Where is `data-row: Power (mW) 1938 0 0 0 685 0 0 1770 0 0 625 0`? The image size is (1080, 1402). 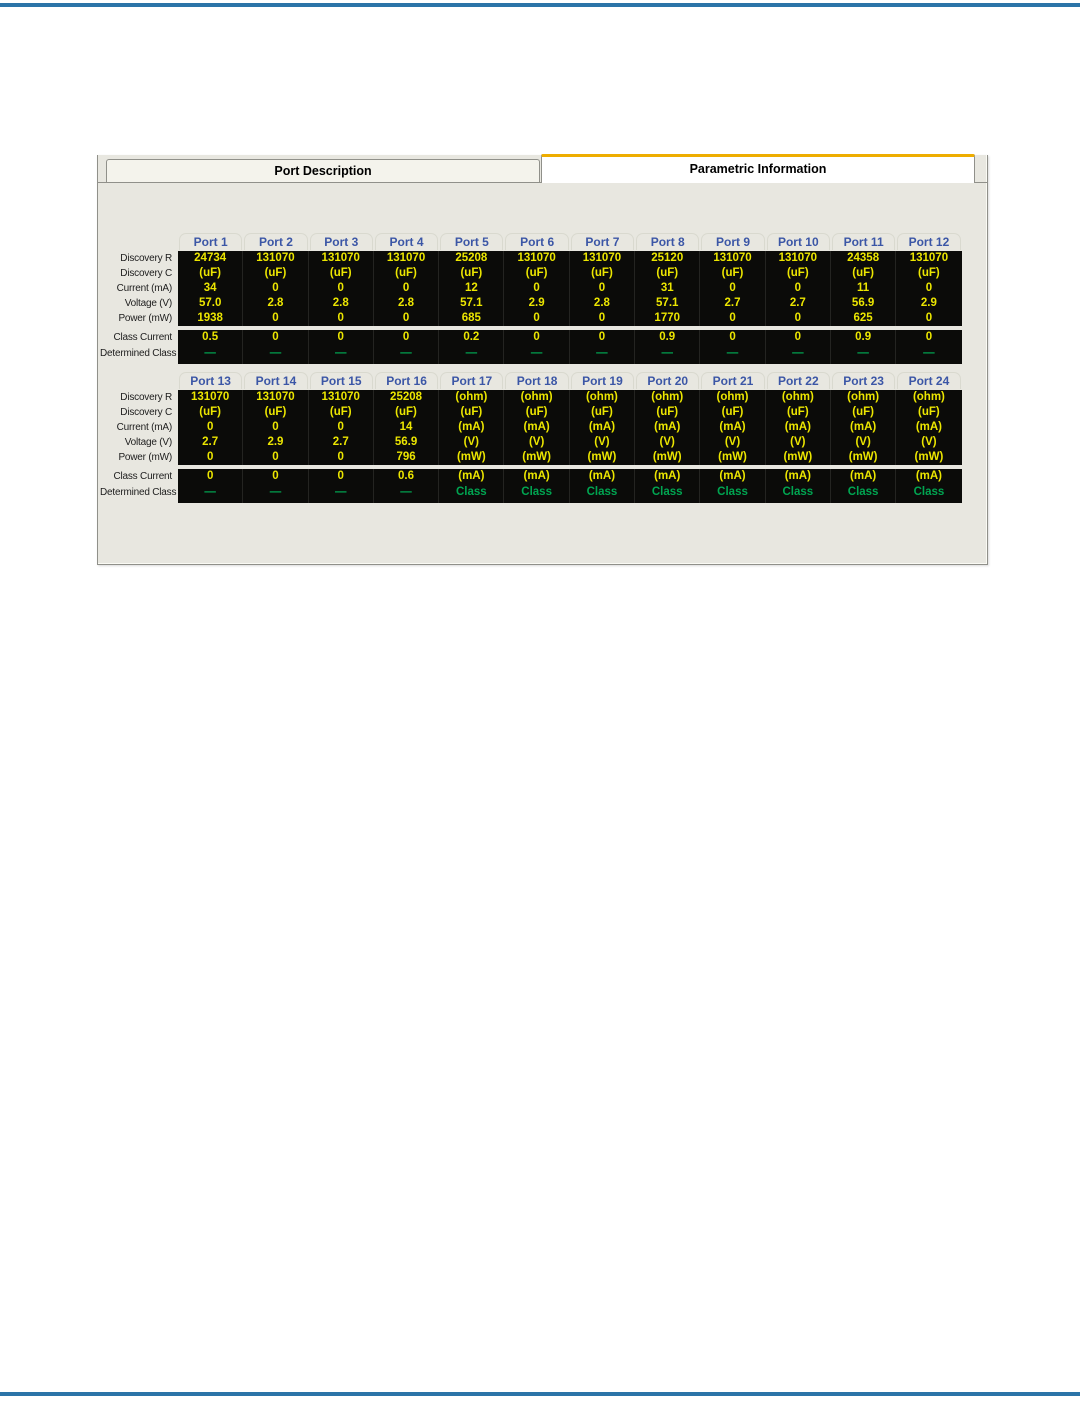
data-row: Power (mW) 1938 0 0 0 685 0 0 1770 0 0 625 0 is located at coordinates (543, 318).